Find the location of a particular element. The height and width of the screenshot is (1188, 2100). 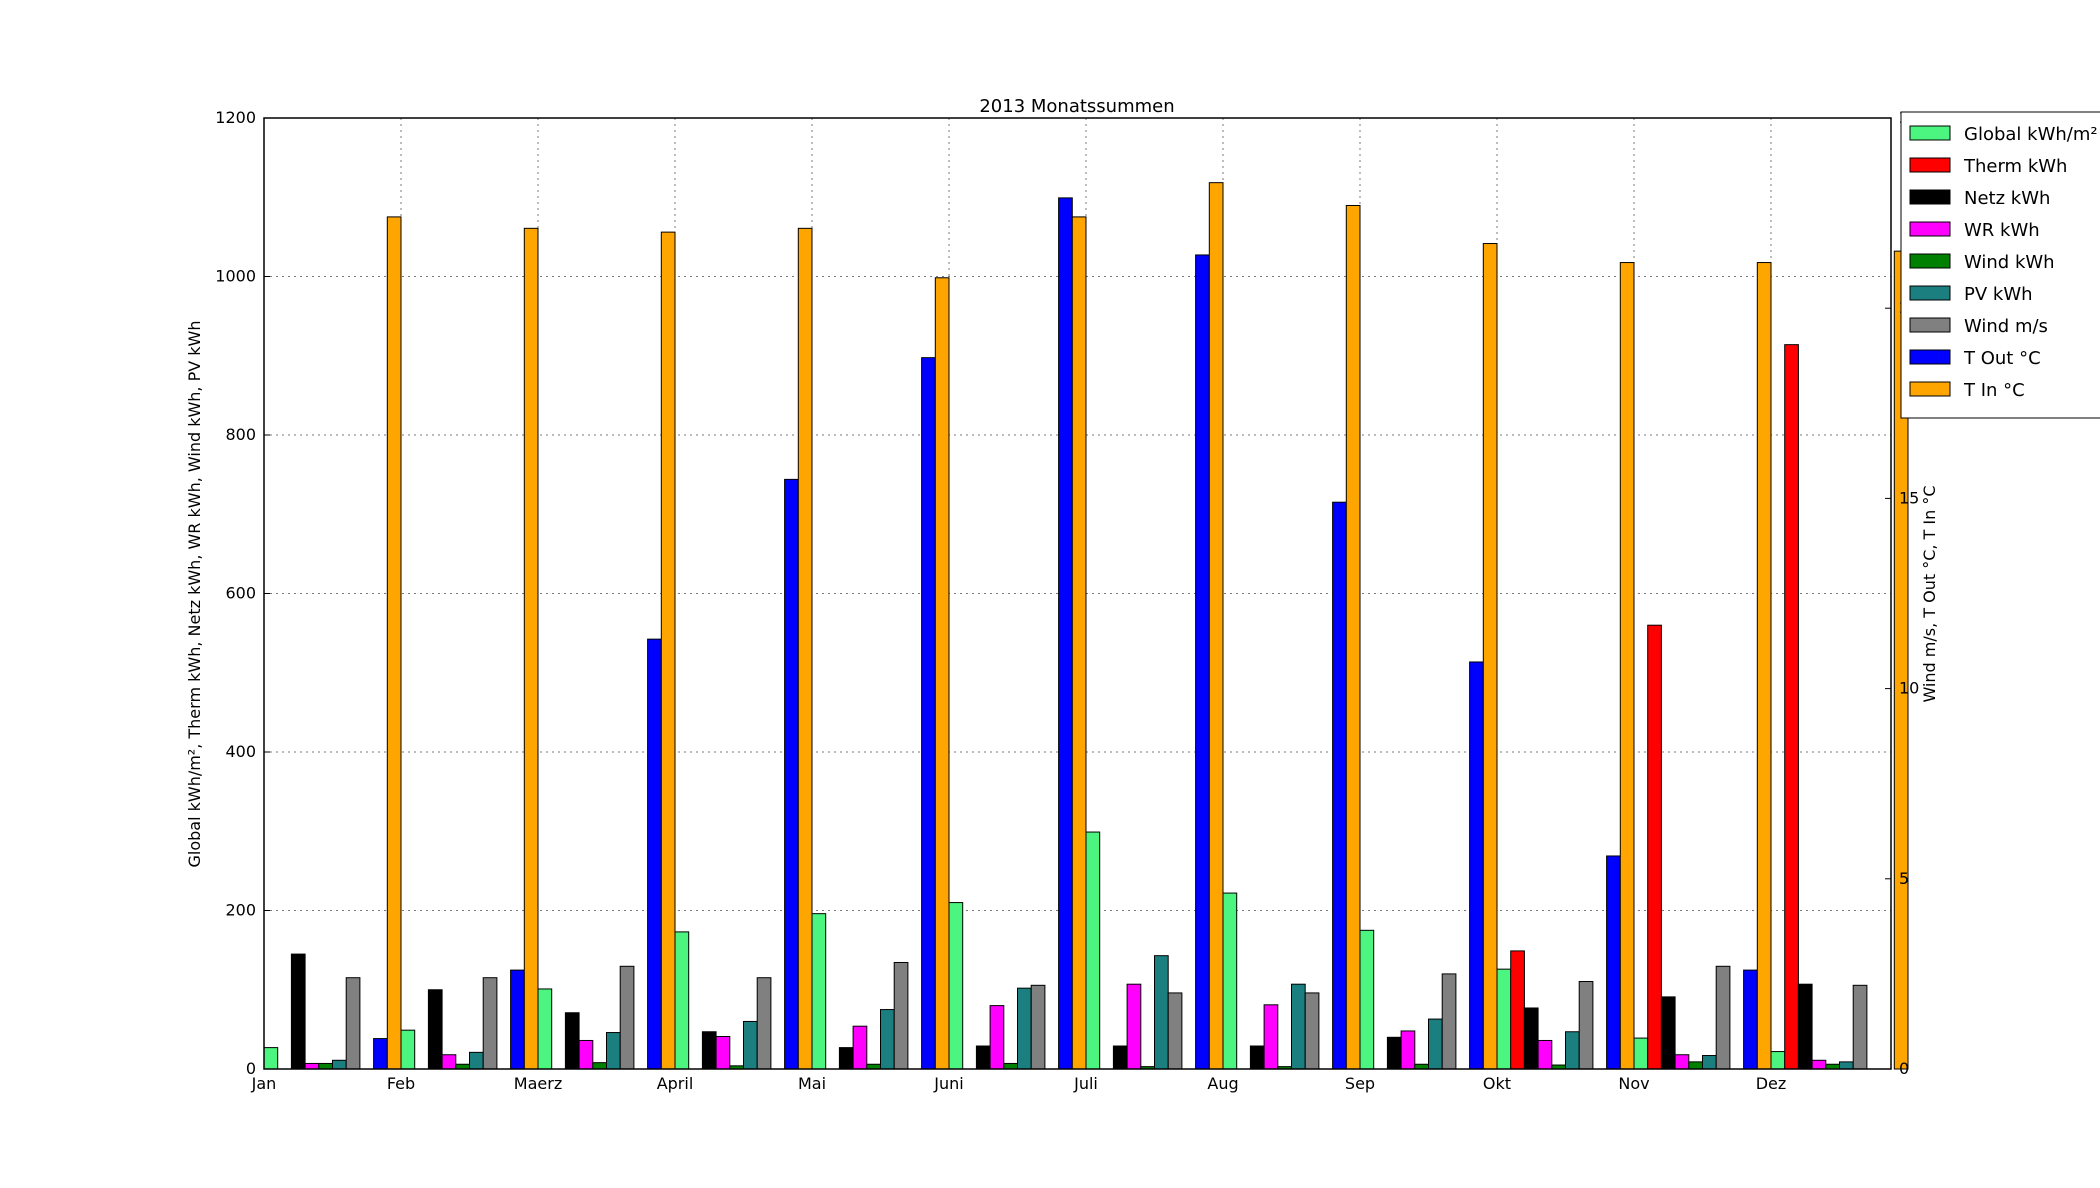

bar-4-Dez is located at coordinates (1819, 1064).